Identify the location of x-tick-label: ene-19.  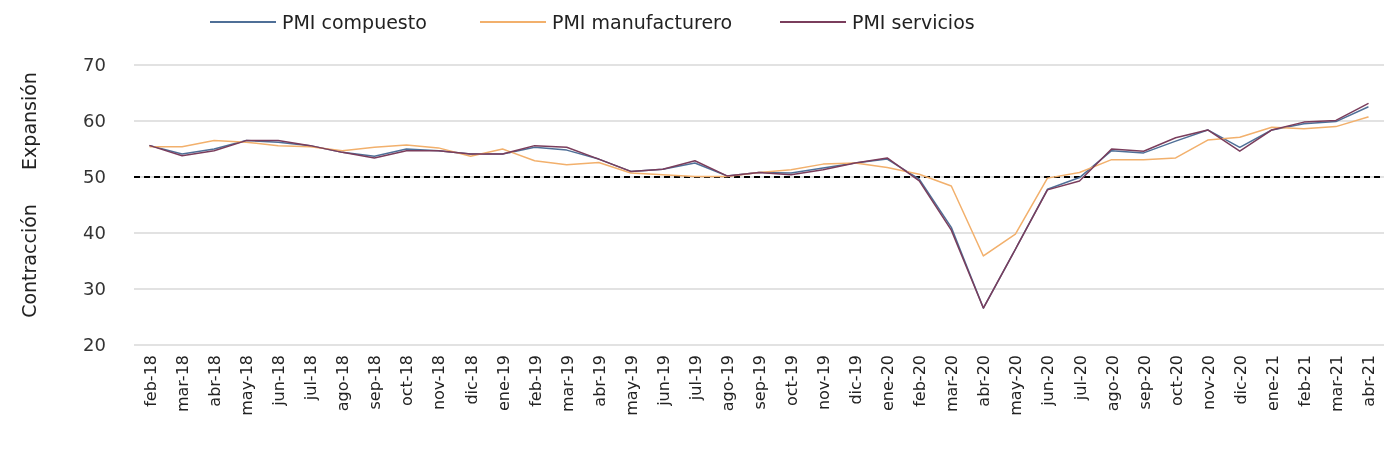
(503, 383).